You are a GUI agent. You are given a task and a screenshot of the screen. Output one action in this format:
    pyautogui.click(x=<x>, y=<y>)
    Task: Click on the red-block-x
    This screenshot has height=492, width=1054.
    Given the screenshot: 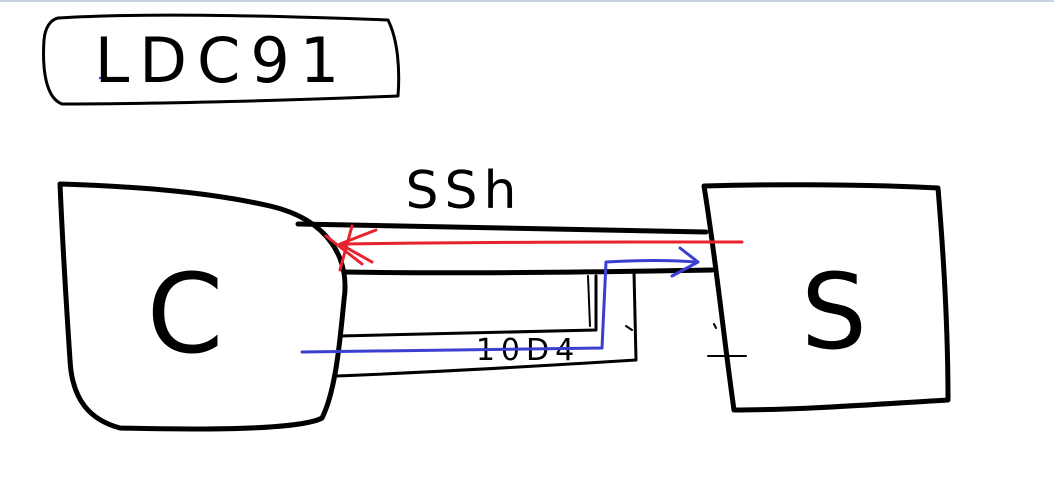 What is the action you would take?
    pyautogui.click(x=344, y=248)
    